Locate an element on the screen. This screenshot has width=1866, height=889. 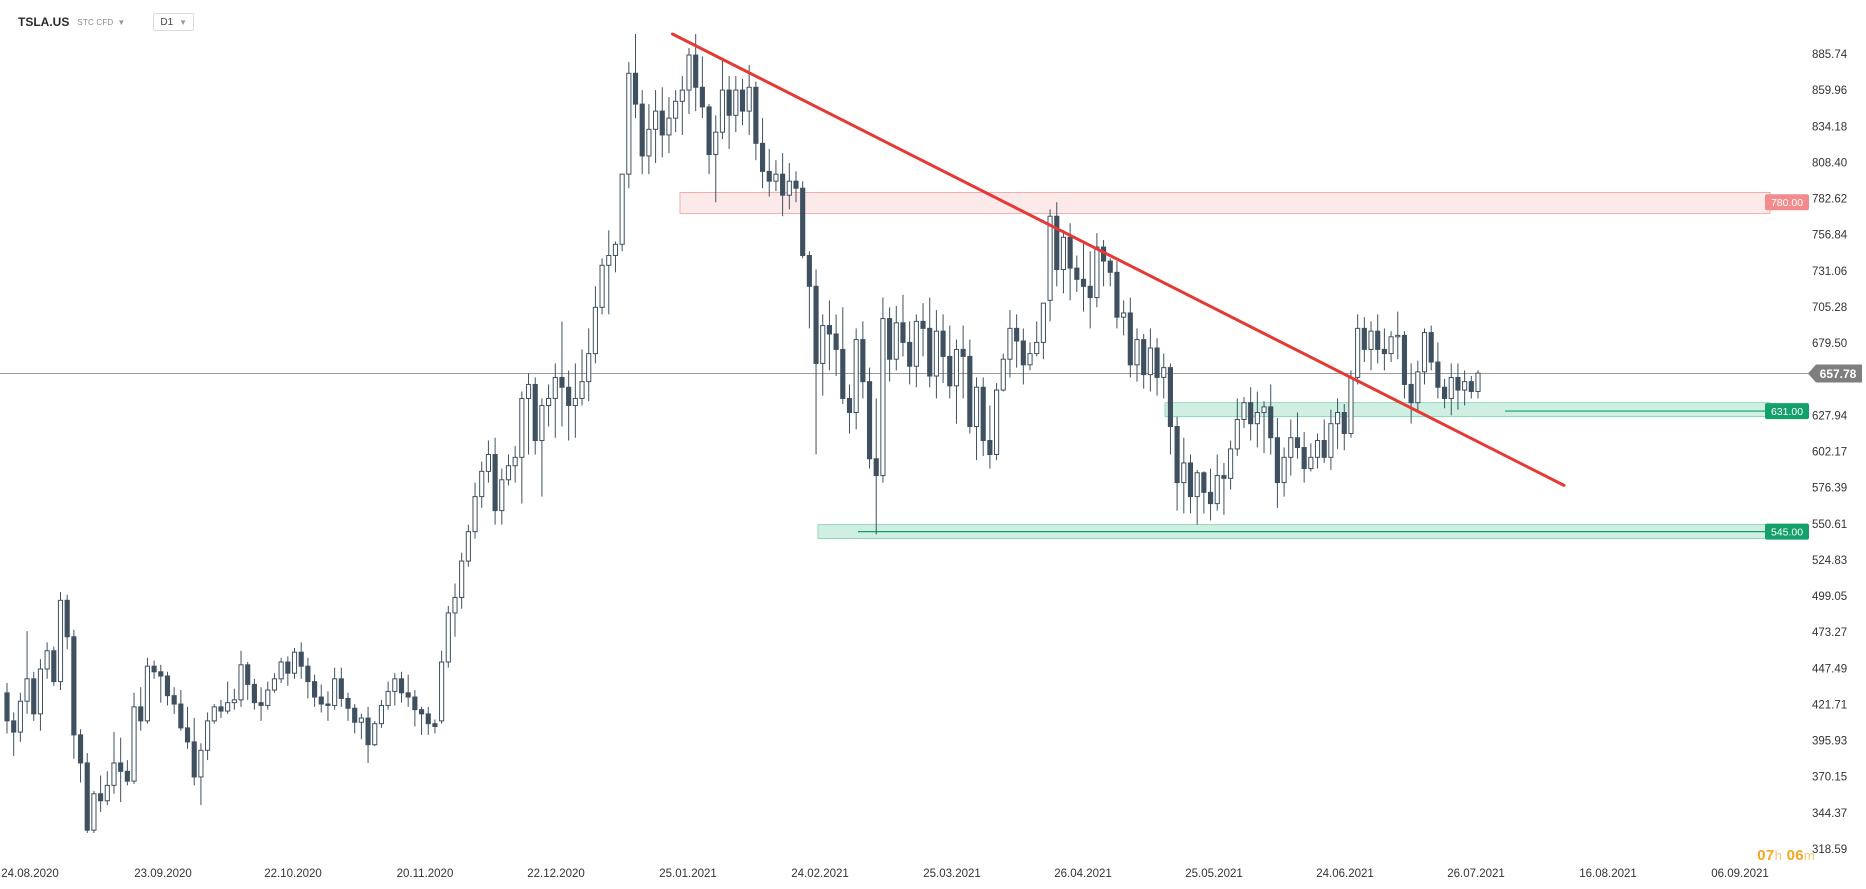
x-tick-label: 25.03.2021 is located at coordinates (952, 874).